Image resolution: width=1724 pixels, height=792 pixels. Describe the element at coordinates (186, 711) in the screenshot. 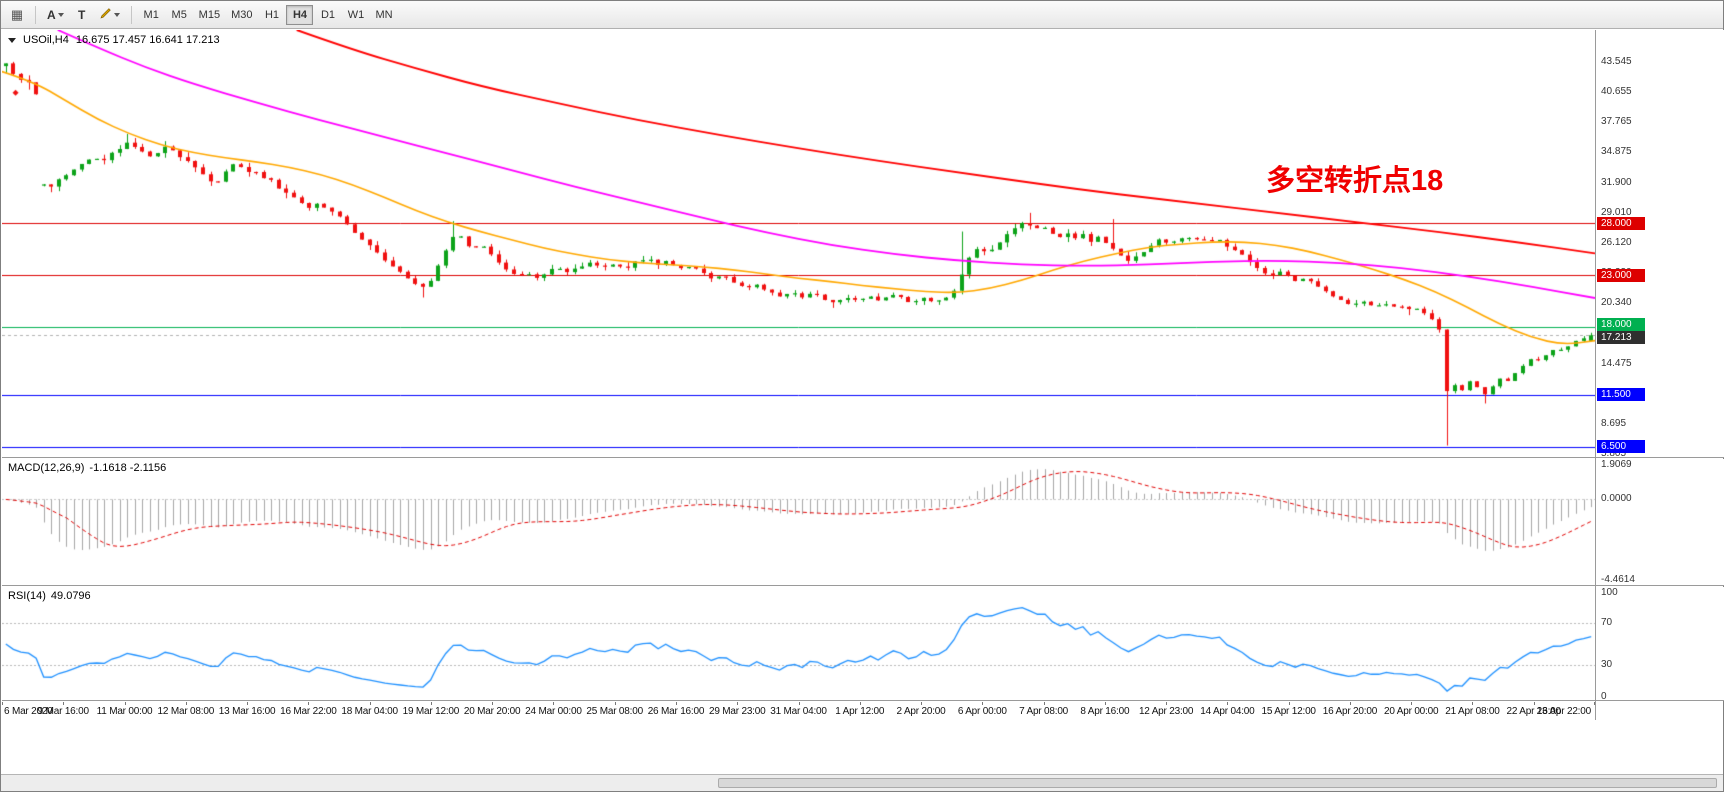

I see `time-axis-label: 12 Mar 08:00` at that location.